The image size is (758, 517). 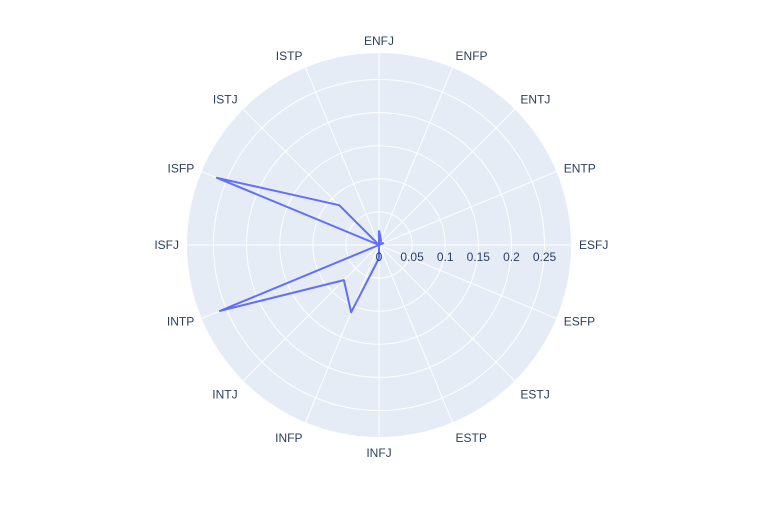 What do you see at coordinates (471, 438) in the screenshot?
I see `angular-tick-label: ESTP` at bounding box center [471, 438].